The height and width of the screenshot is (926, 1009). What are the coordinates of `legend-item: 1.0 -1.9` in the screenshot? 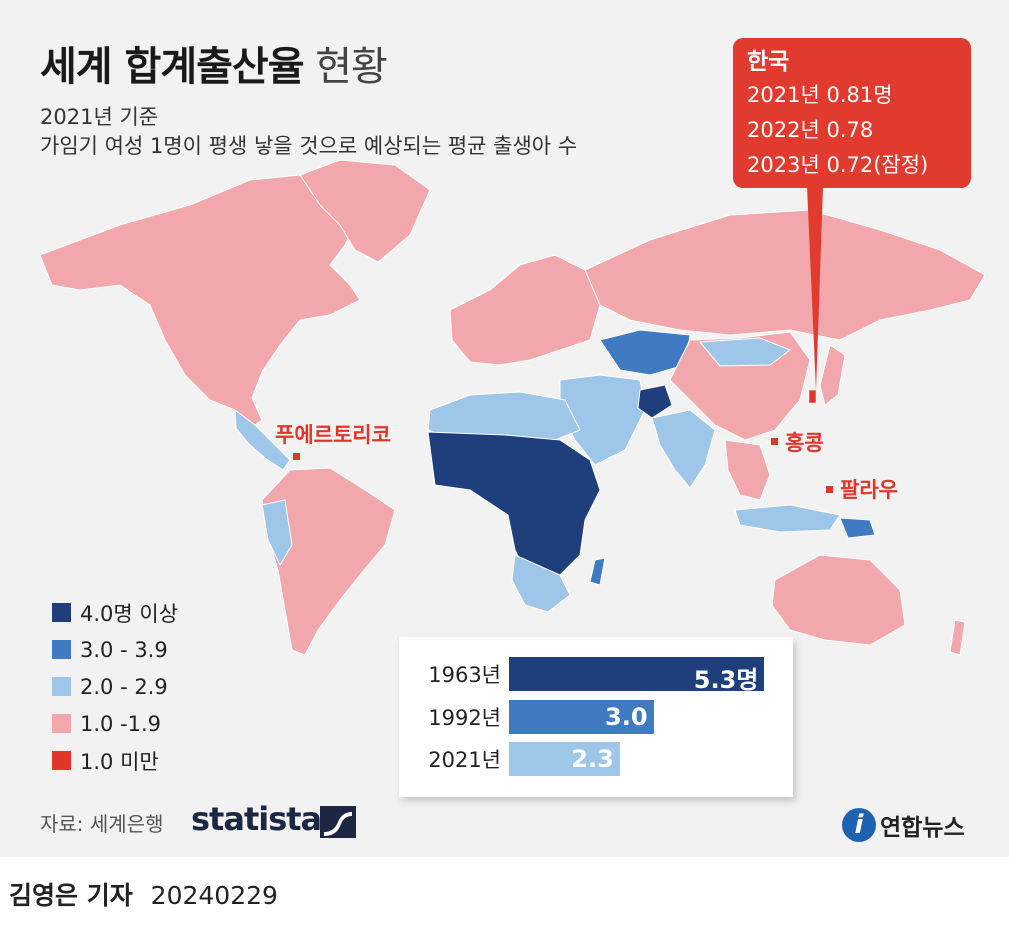 It's located at (115, 723).